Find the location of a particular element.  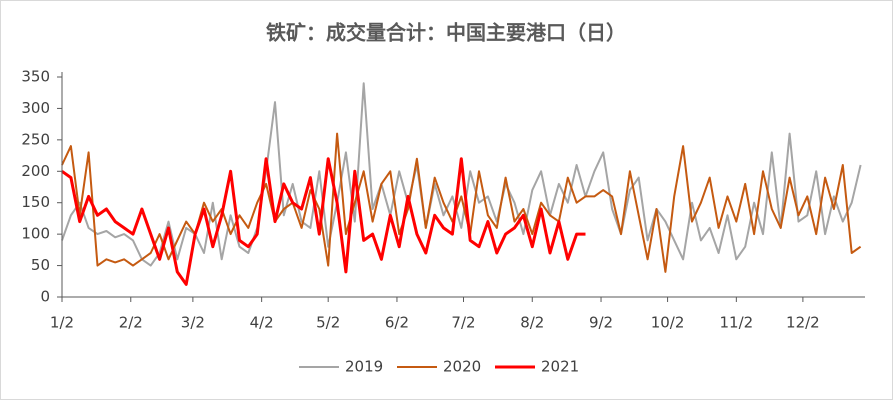

y-tick-label: 100 is located at coordinates (35, 234).